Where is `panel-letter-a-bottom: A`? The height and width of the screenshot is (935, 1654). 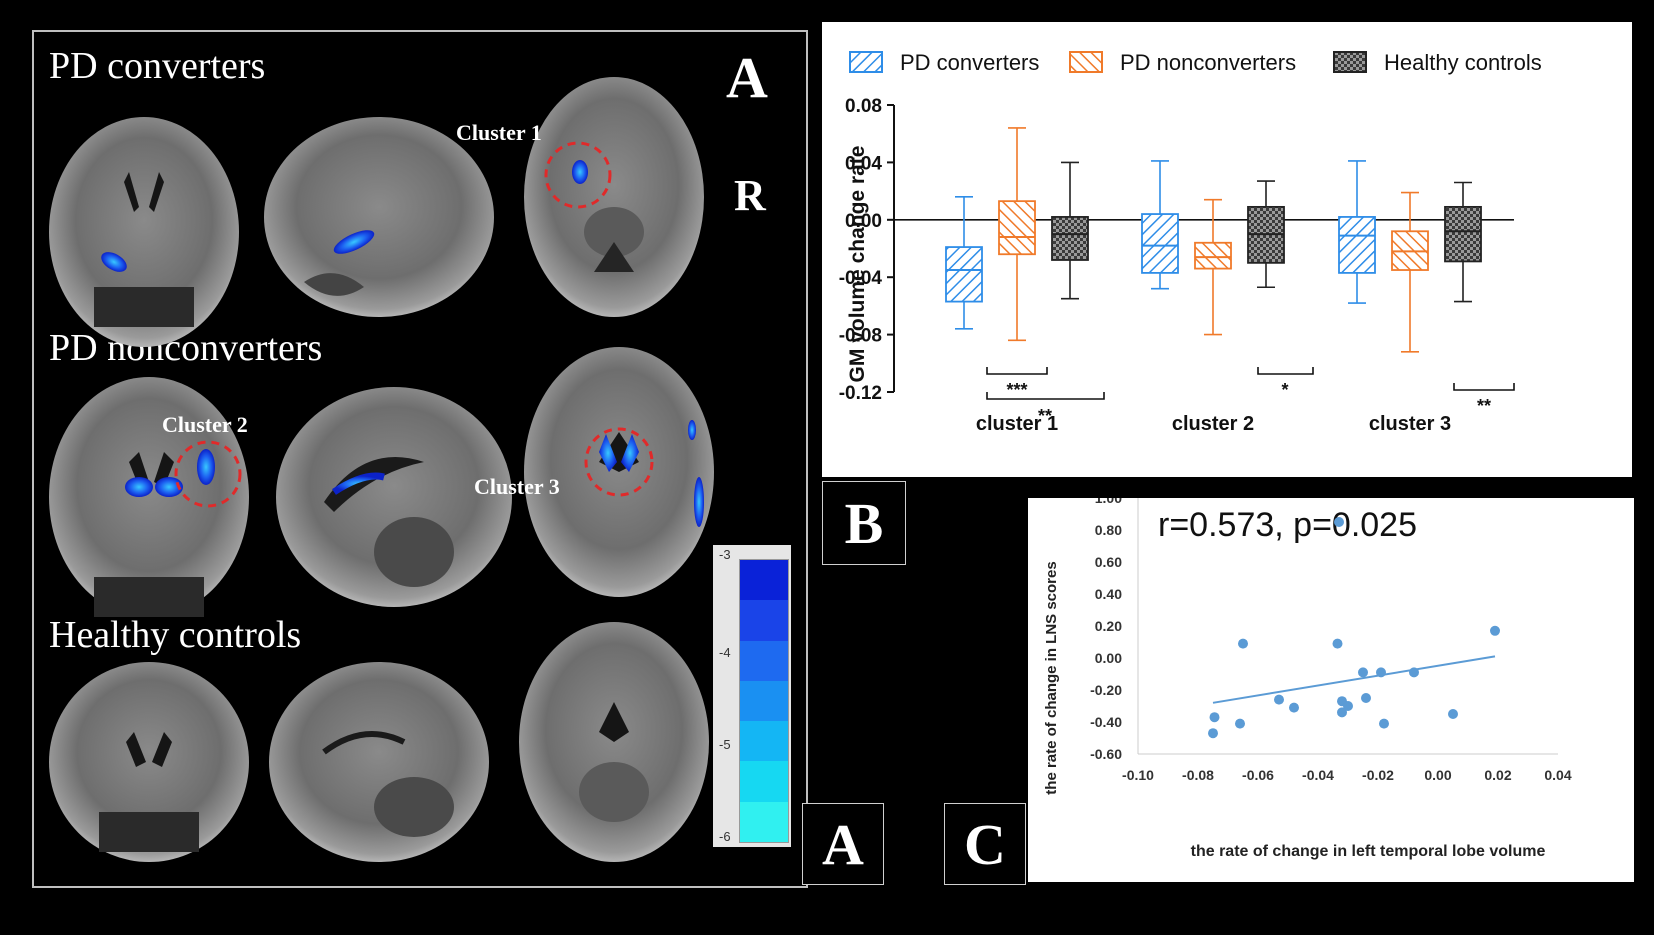
panel-letter-a-bottom: A is located at coordinates (843, 844).